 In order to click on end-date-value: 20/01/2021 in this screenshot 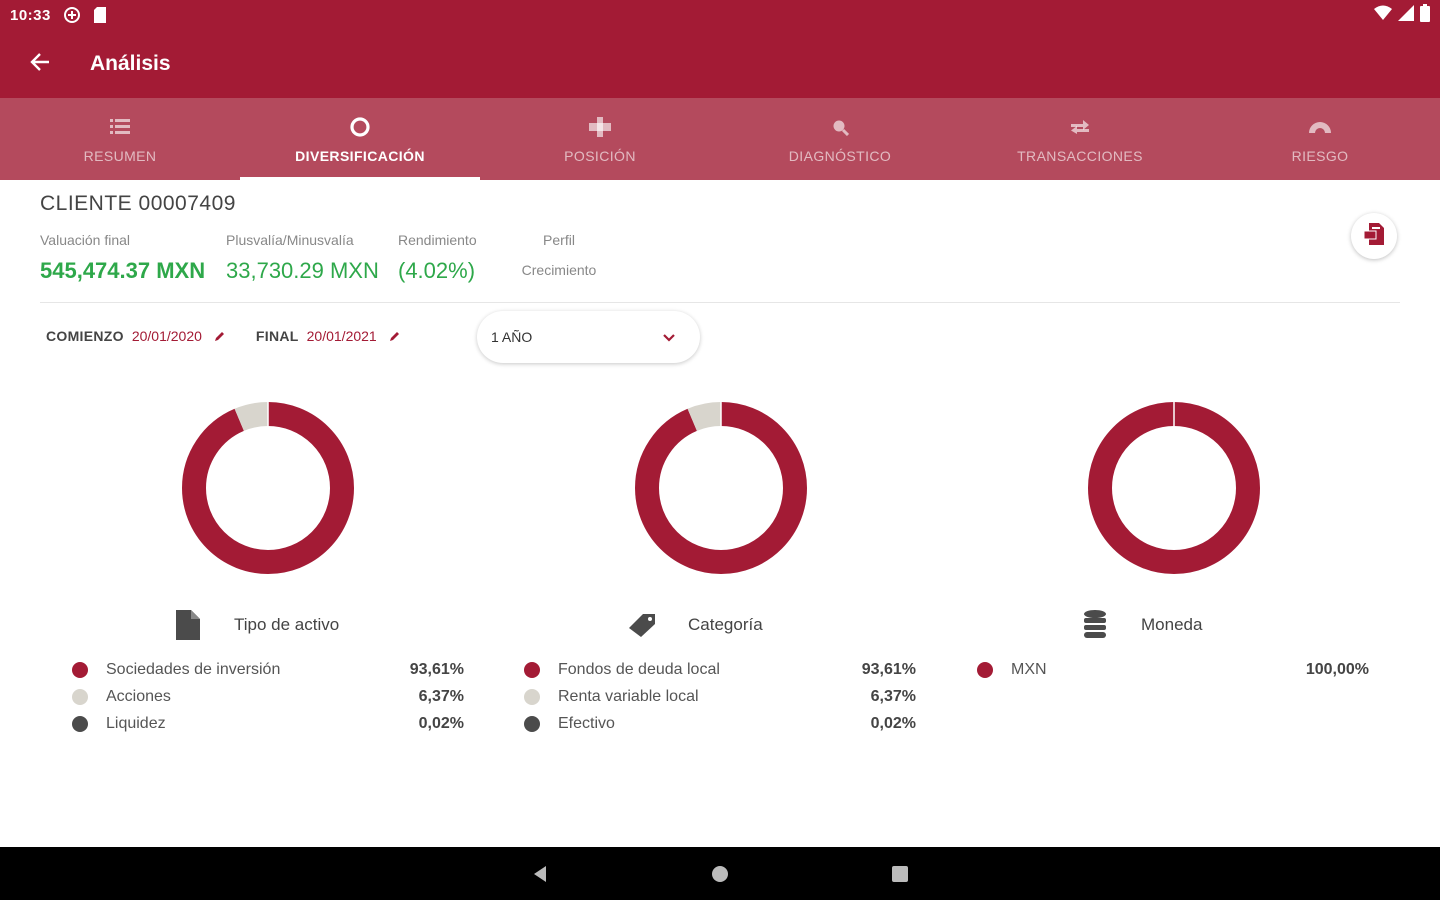, I will do `click(341, 336)`.